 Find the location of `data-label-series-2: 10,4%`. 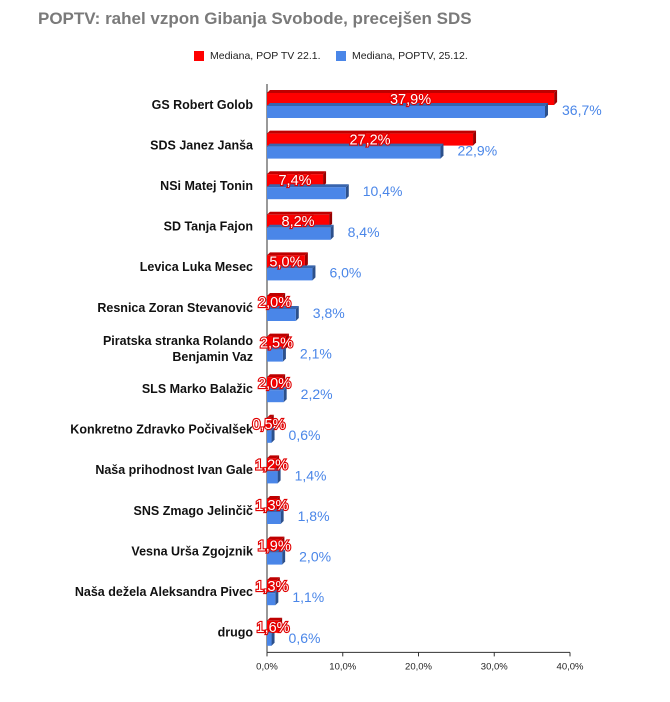

data-label-series-2: 10,4% is located at coordinates (383, 191).